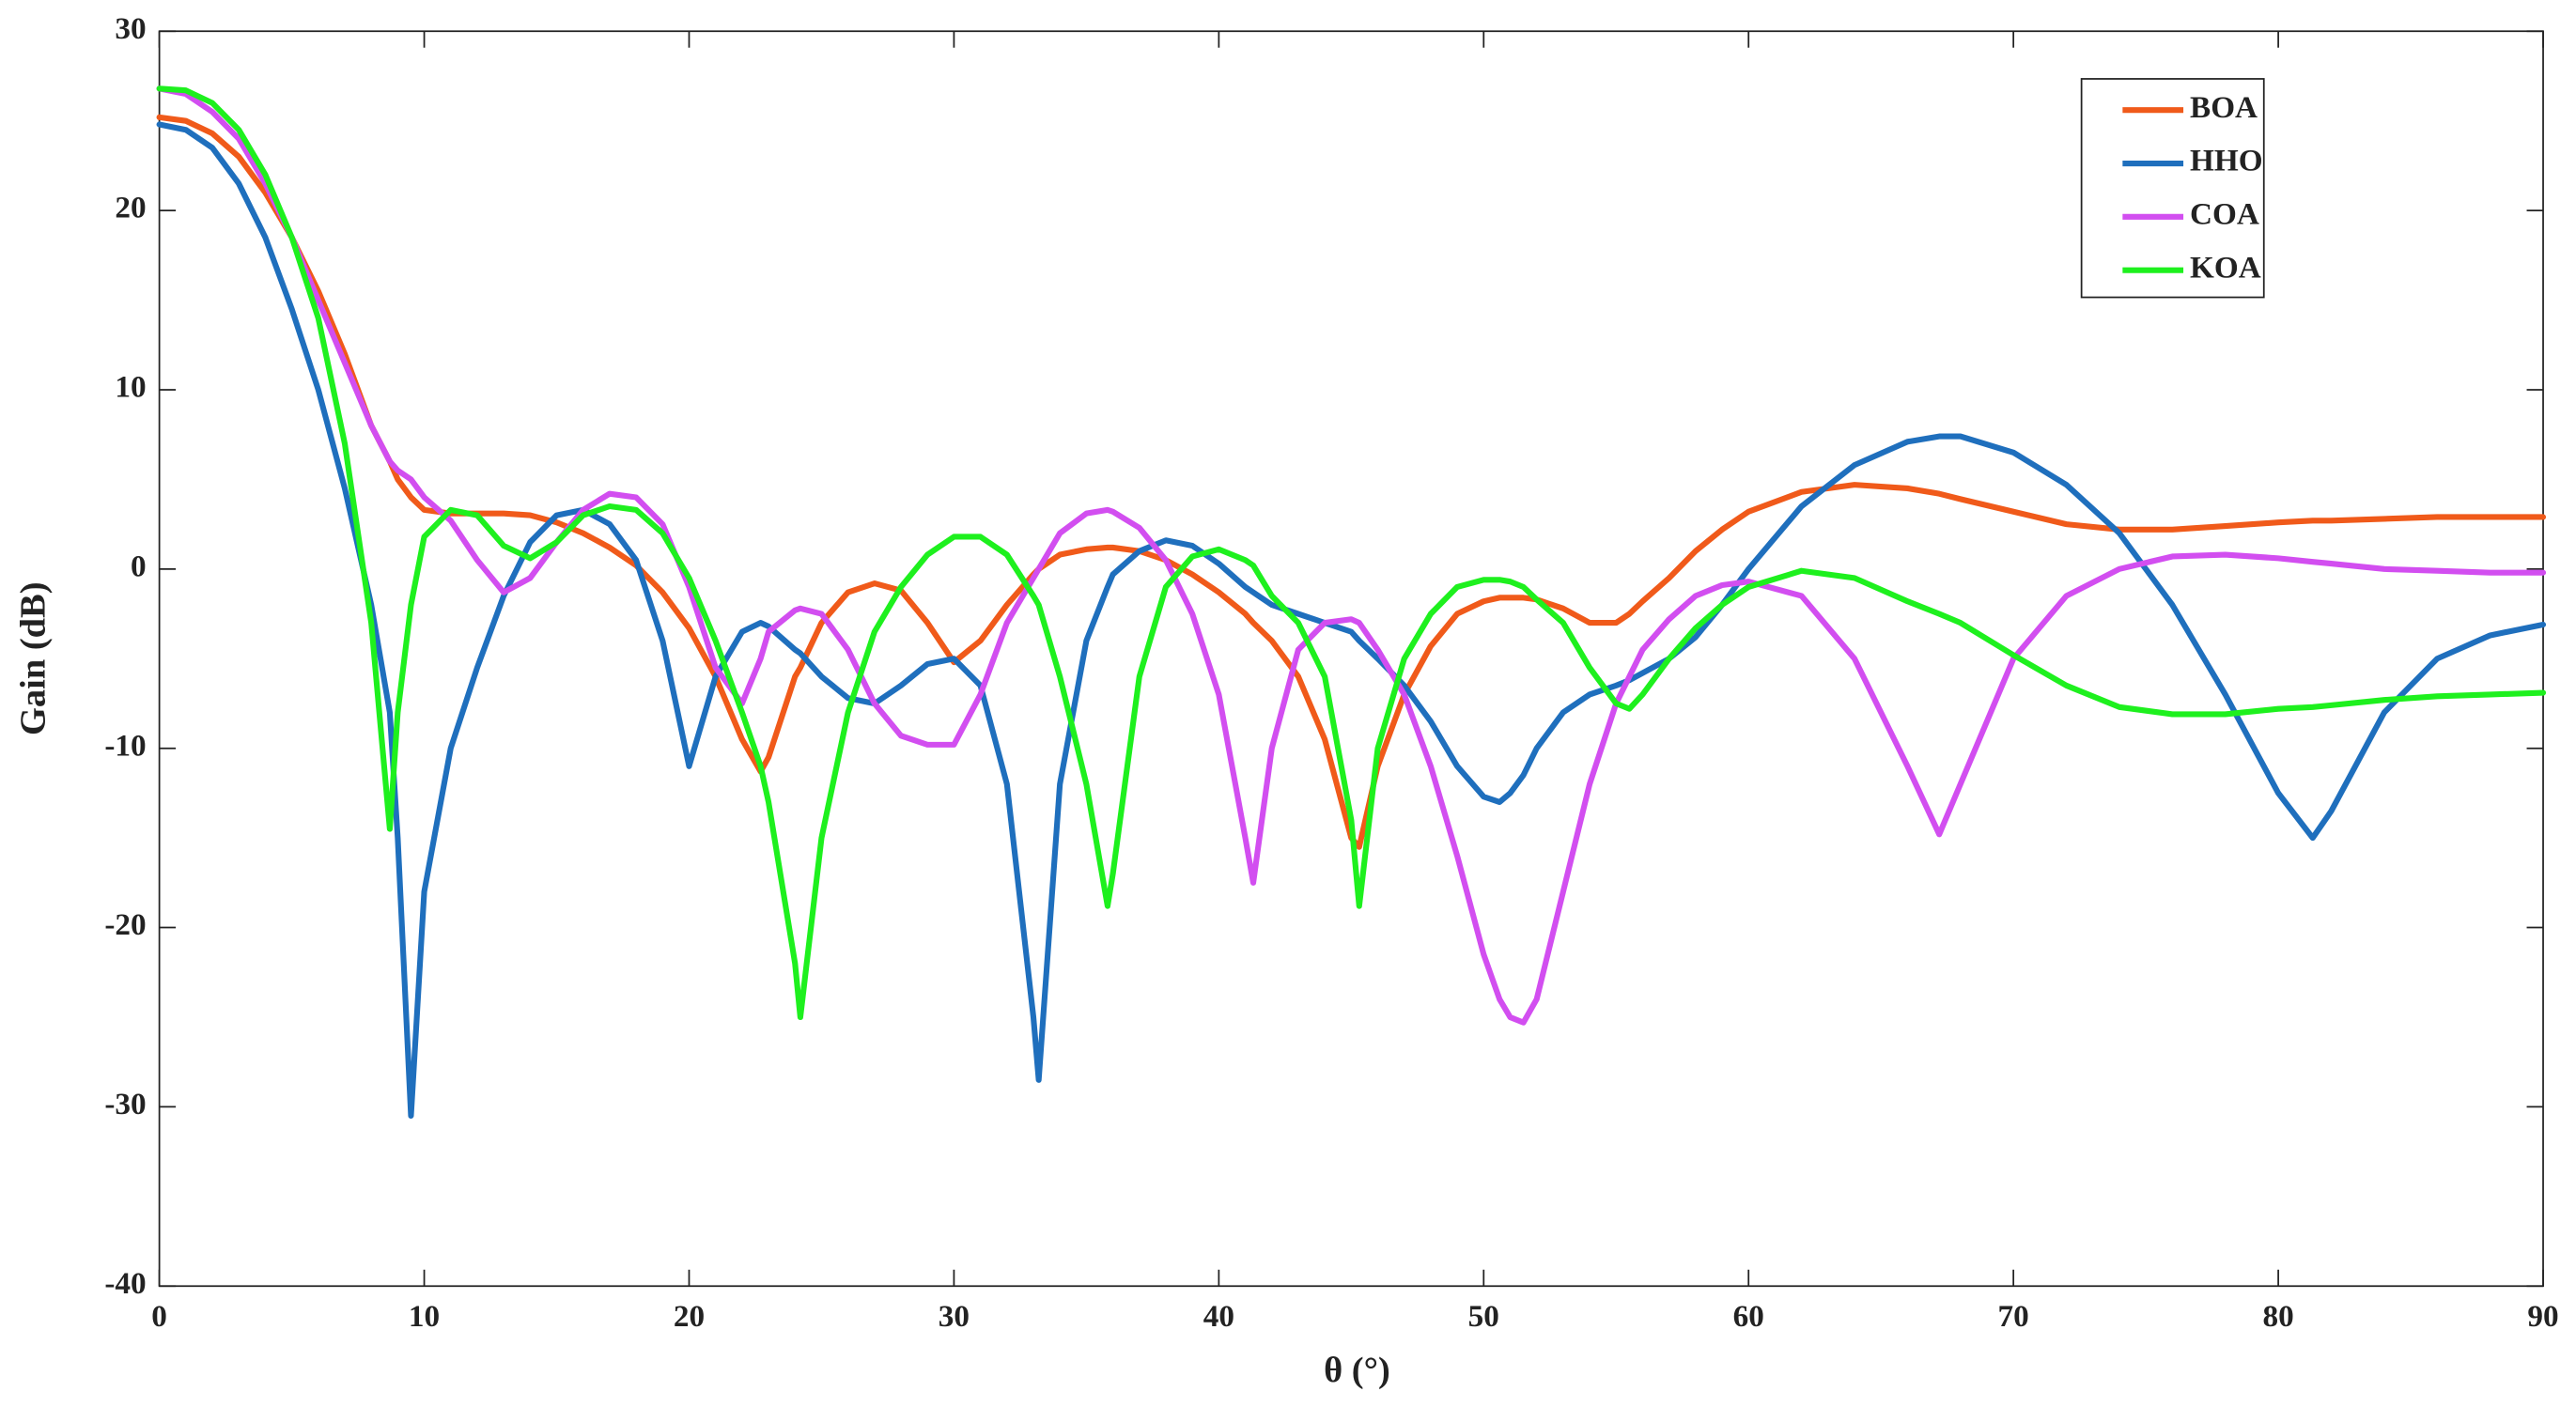 The width and height of the screenshot is (2576, 1407). Describe the element at coordinates (130, 208) in the screenshot. I see `y-tick-label: 20` at that location.